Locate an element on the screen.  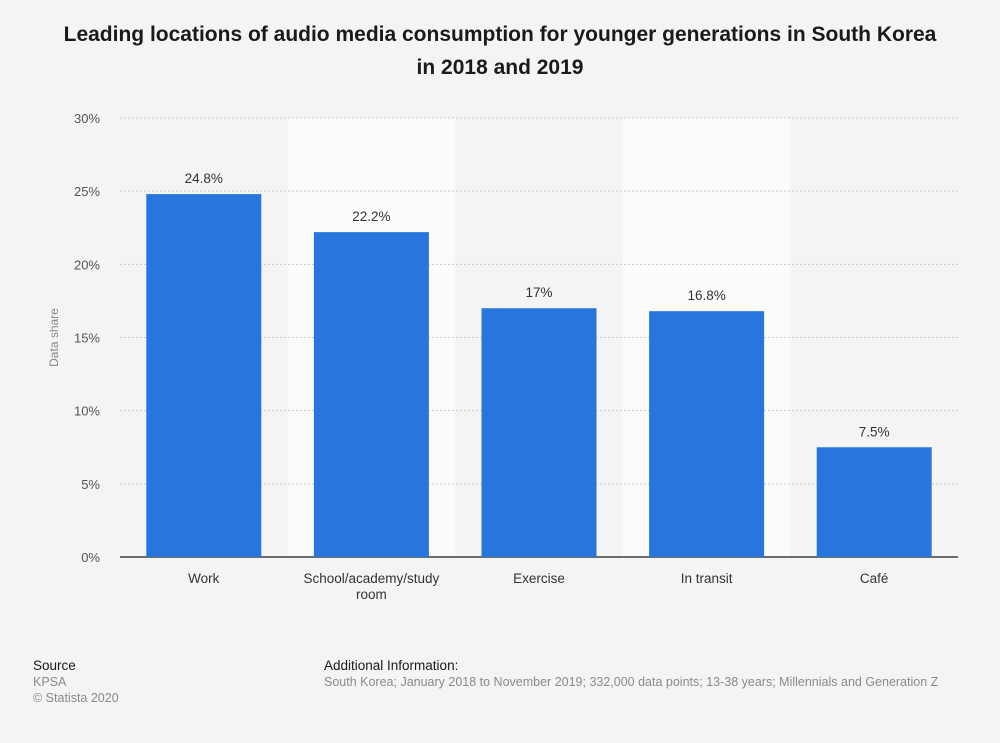
source-block: Source KPSA © Statista 2020 is located at coordinates (76, 682).